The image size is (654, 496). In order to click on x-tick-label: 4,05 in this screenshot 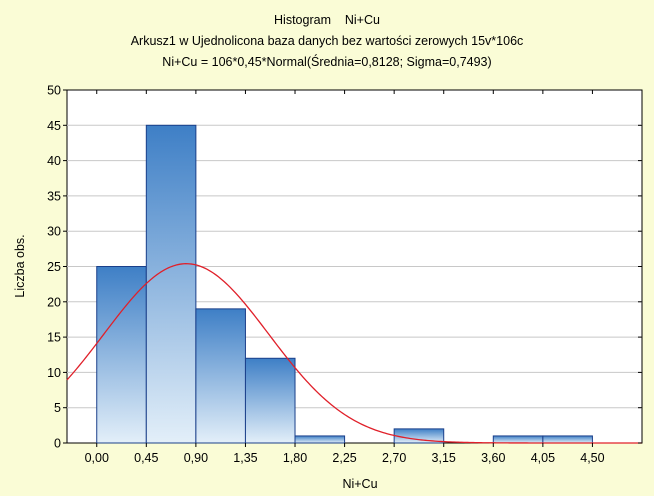, I will do `click(543, 458)`.